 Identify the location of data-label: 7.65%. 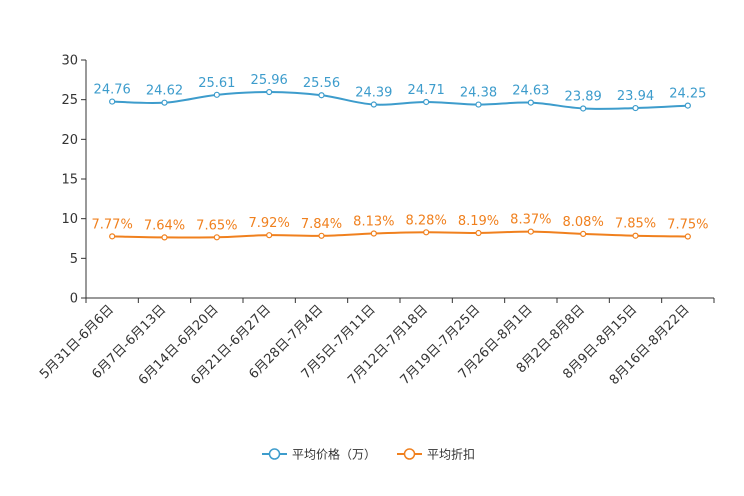
(216, 225).